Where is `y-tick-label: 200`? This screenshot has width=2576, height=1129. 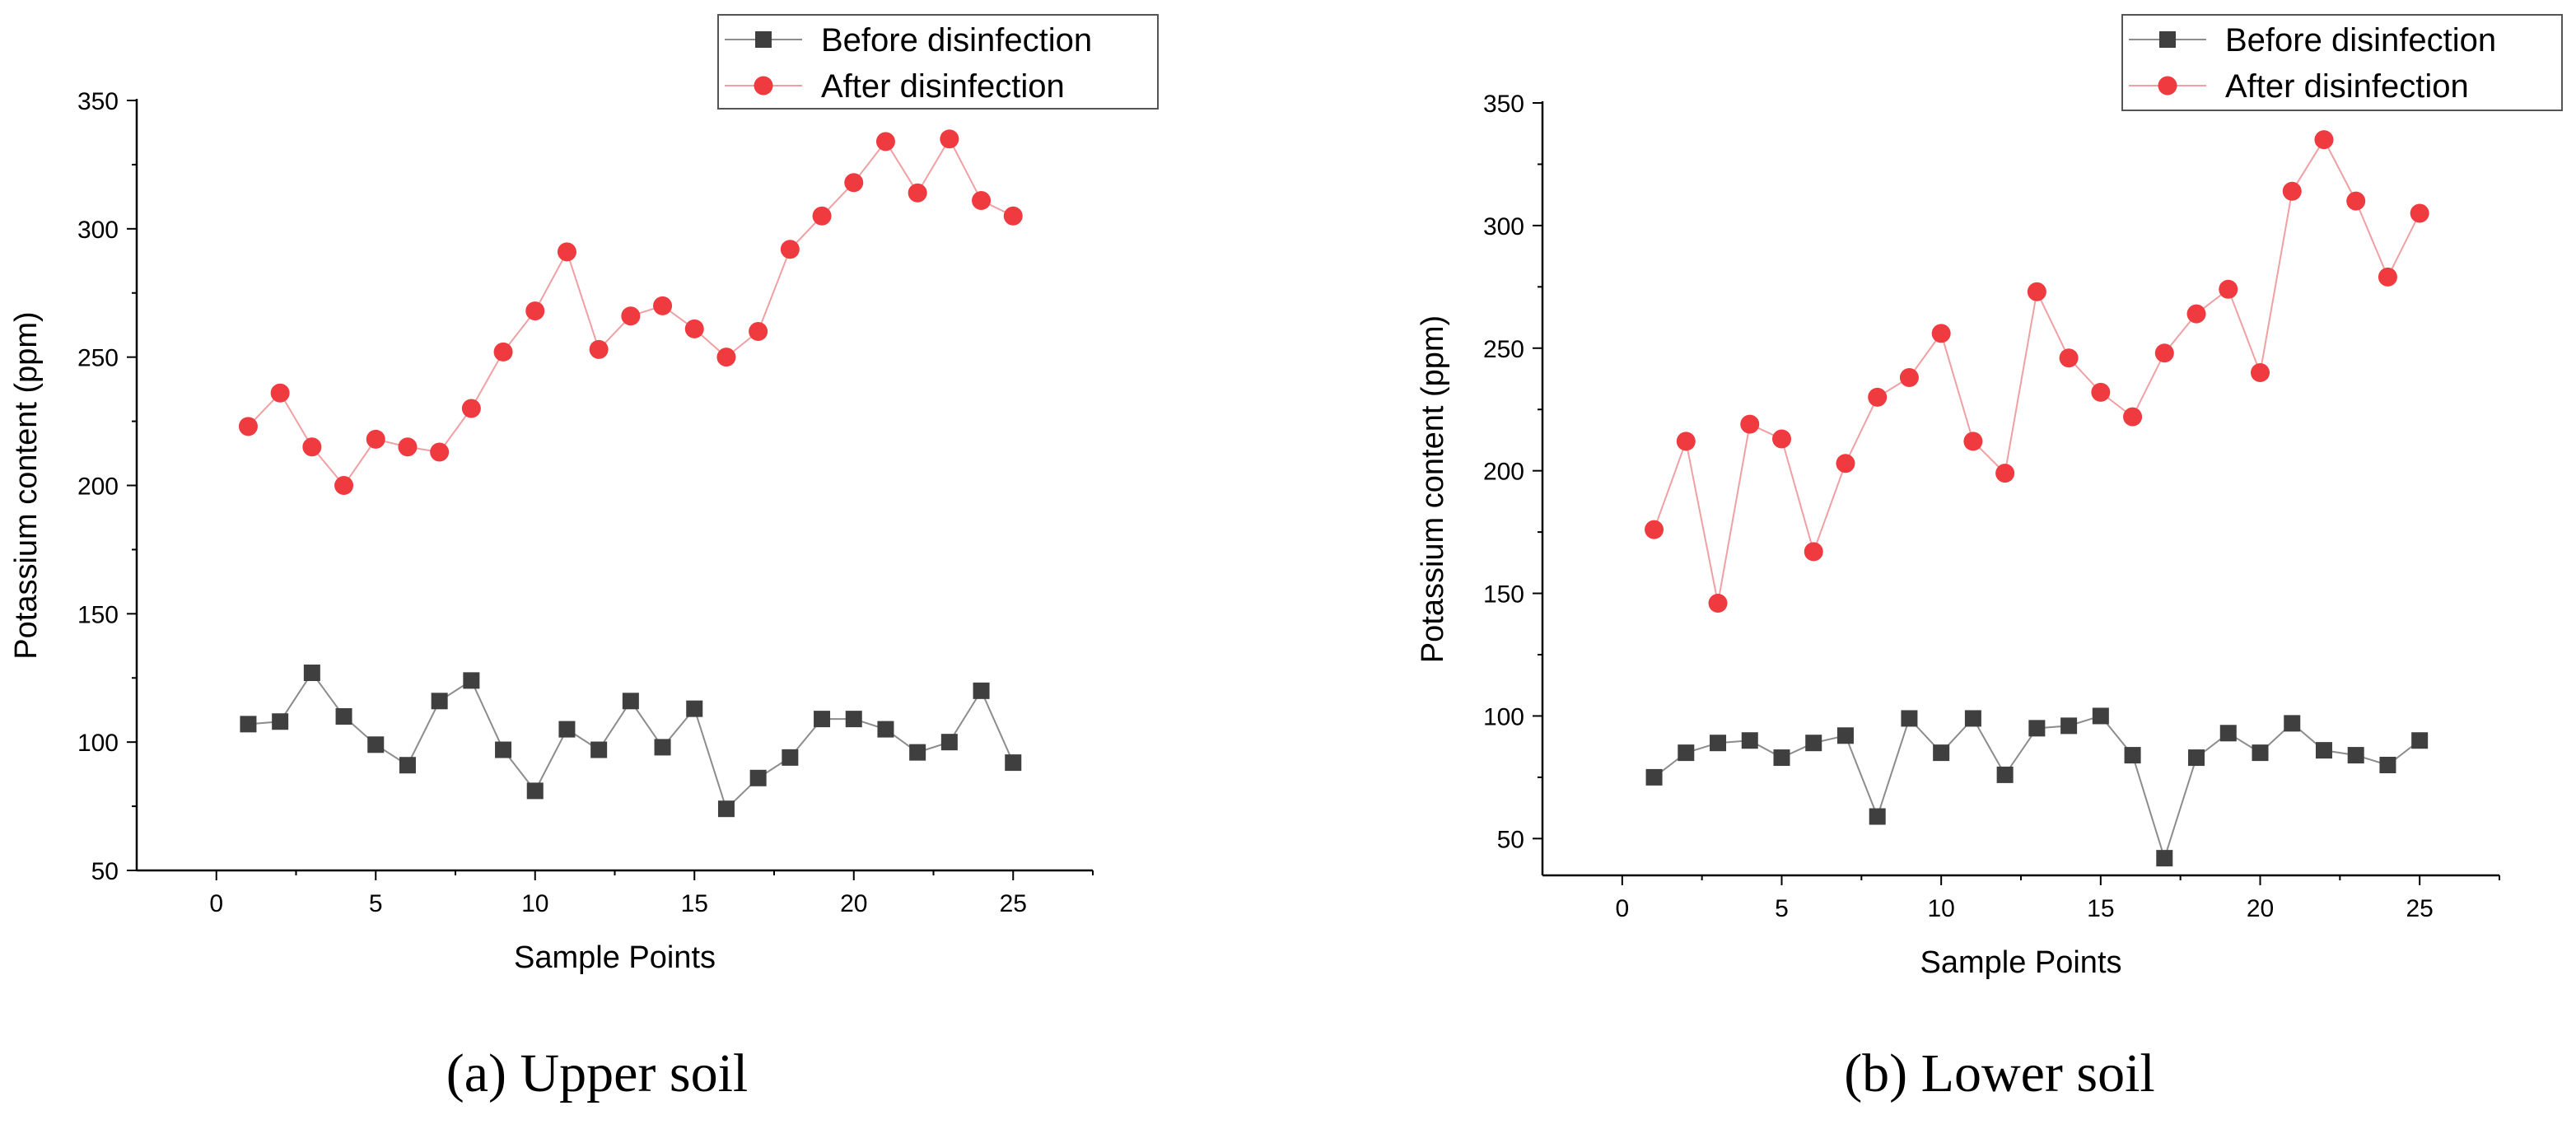
y-tick-label: 200 is located at coordinates (98, 487).